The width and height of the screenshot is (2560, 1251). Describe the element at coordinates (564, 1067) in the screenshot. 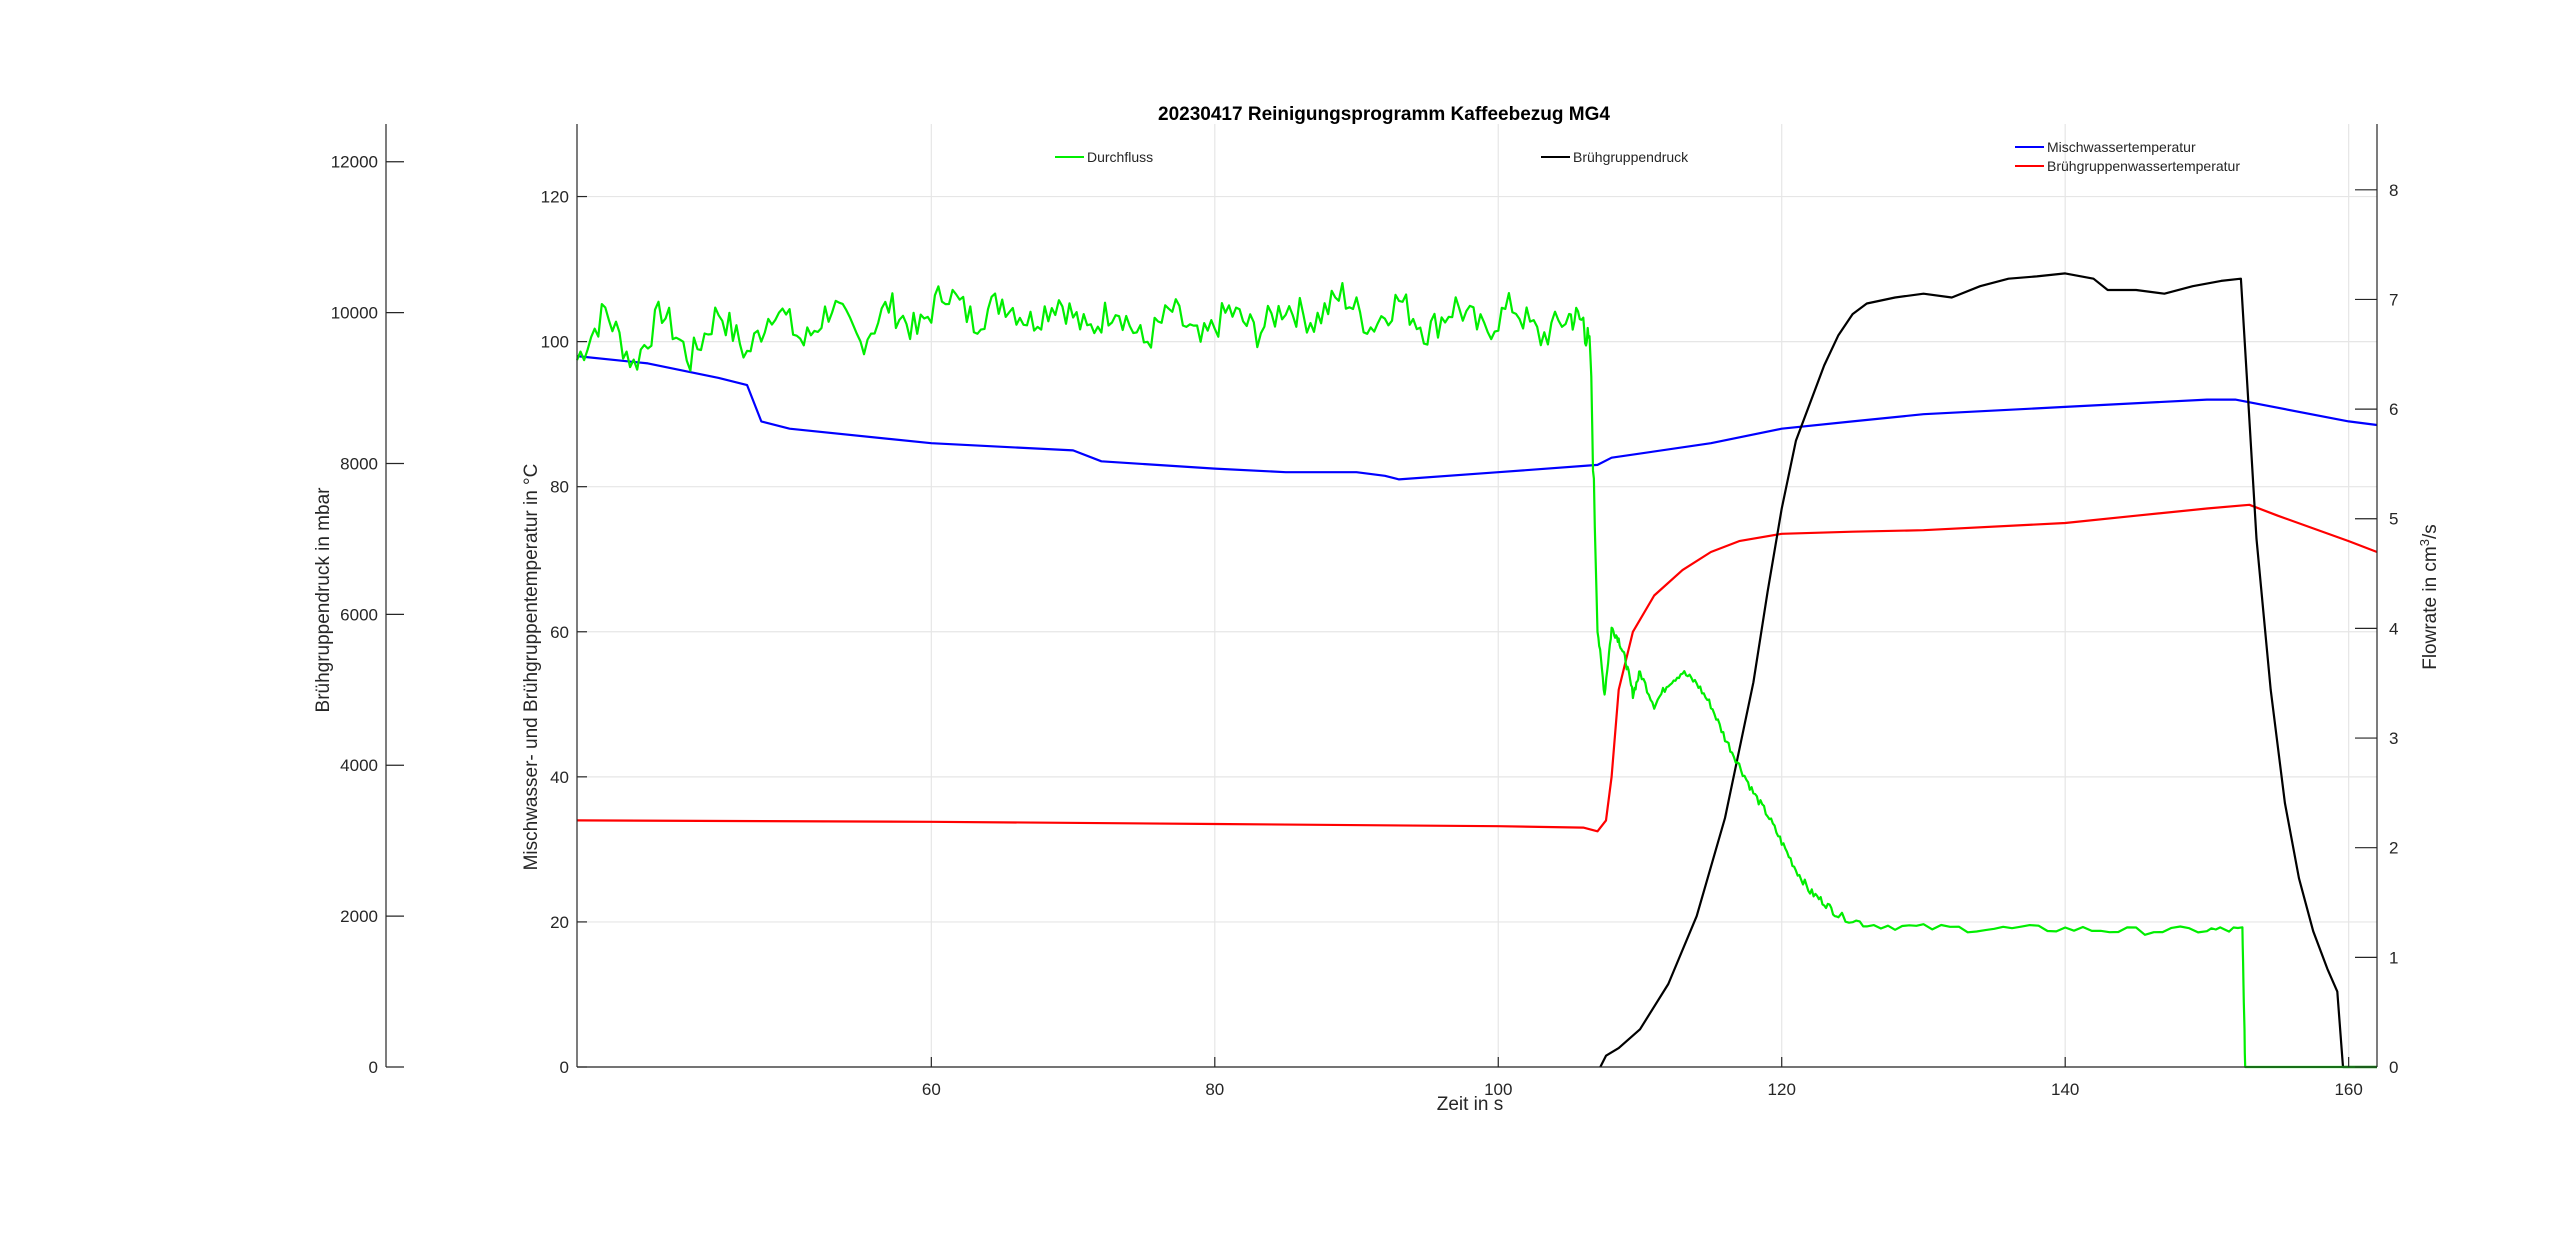

I see `y-tick-label-temperature: 0` at that location.